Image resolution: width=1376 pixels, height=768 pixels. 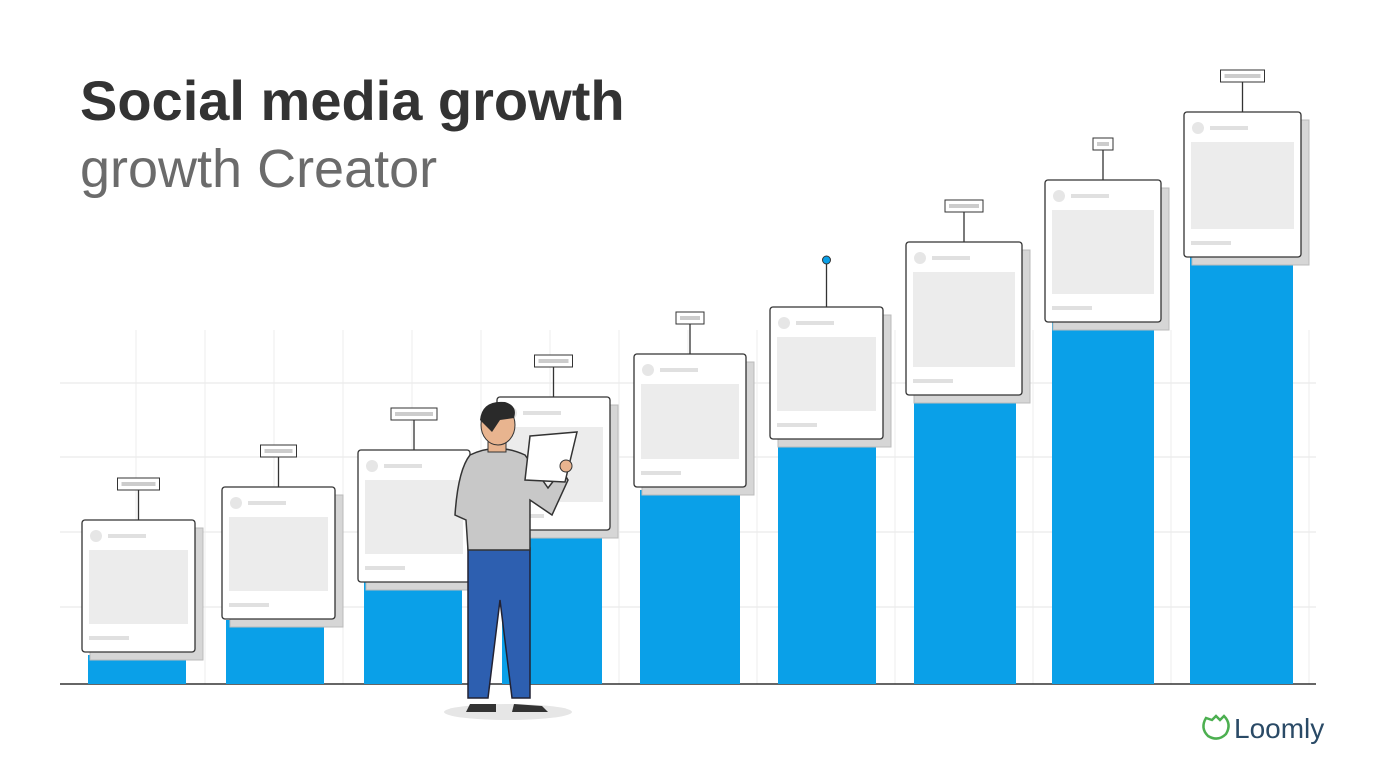 I want to click on title: Social media growth, so click(x=352, y=100).